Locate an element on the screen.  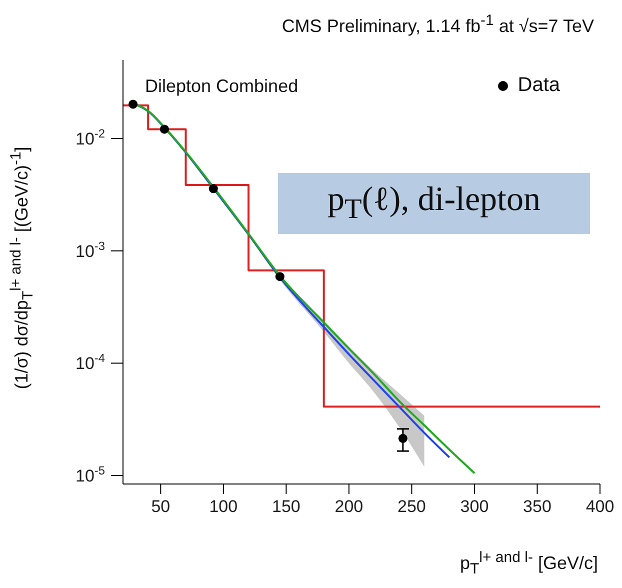
x-tick-label: 300 is located at coordinates (474, 506).